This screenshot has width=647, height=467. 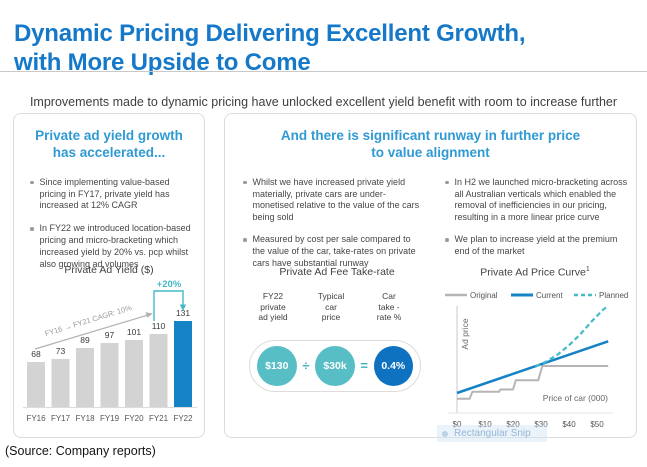 What do you see at coordinates (61, 418) in the screenshot?
I see `bar-category-label: FY17` at bounding box center [61, 418].